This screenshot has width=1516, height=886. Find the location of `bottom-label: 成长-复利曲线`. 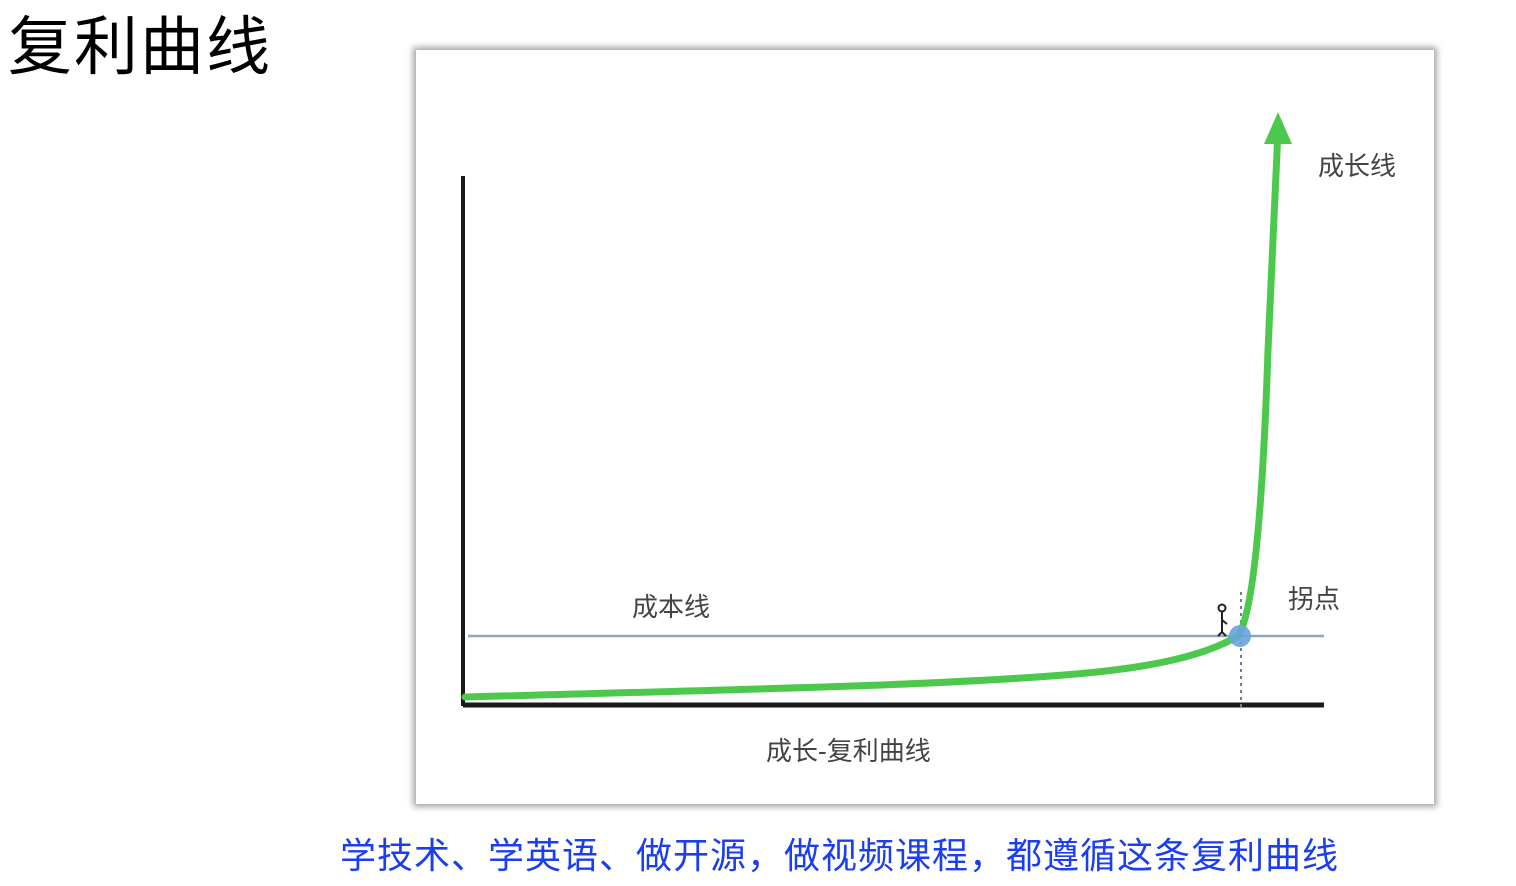

bottom-label: 成长-复利曲线 is located at coordinates (848, 752).